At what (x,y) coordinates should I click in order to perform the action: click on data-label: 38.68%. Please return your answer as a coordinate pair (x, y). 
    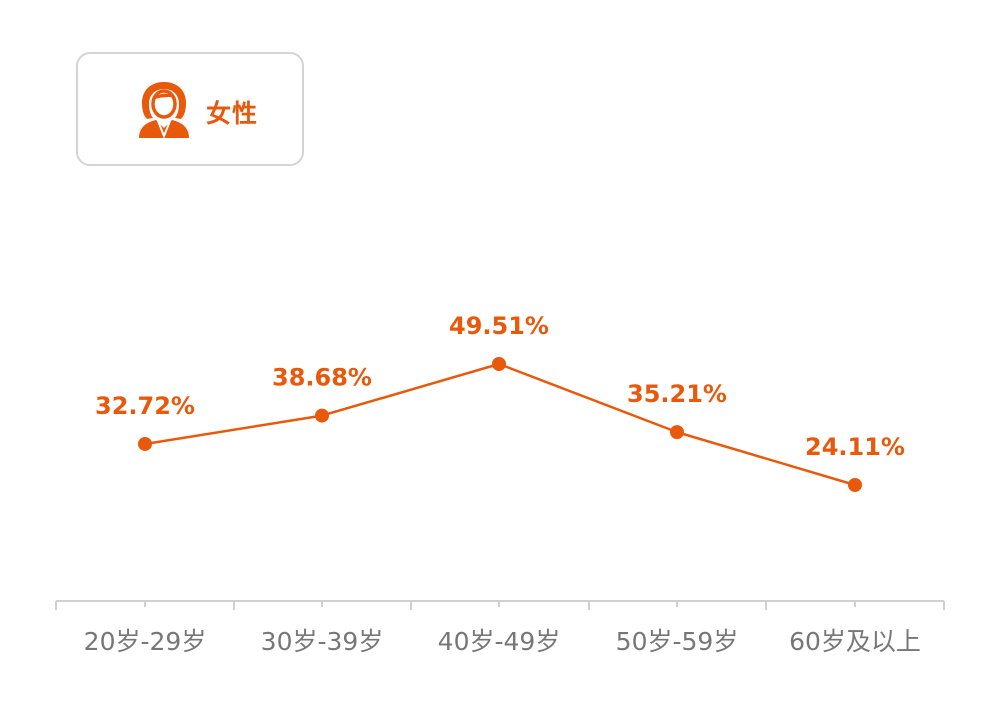
    Looking at the image, I should click on (322, 378).